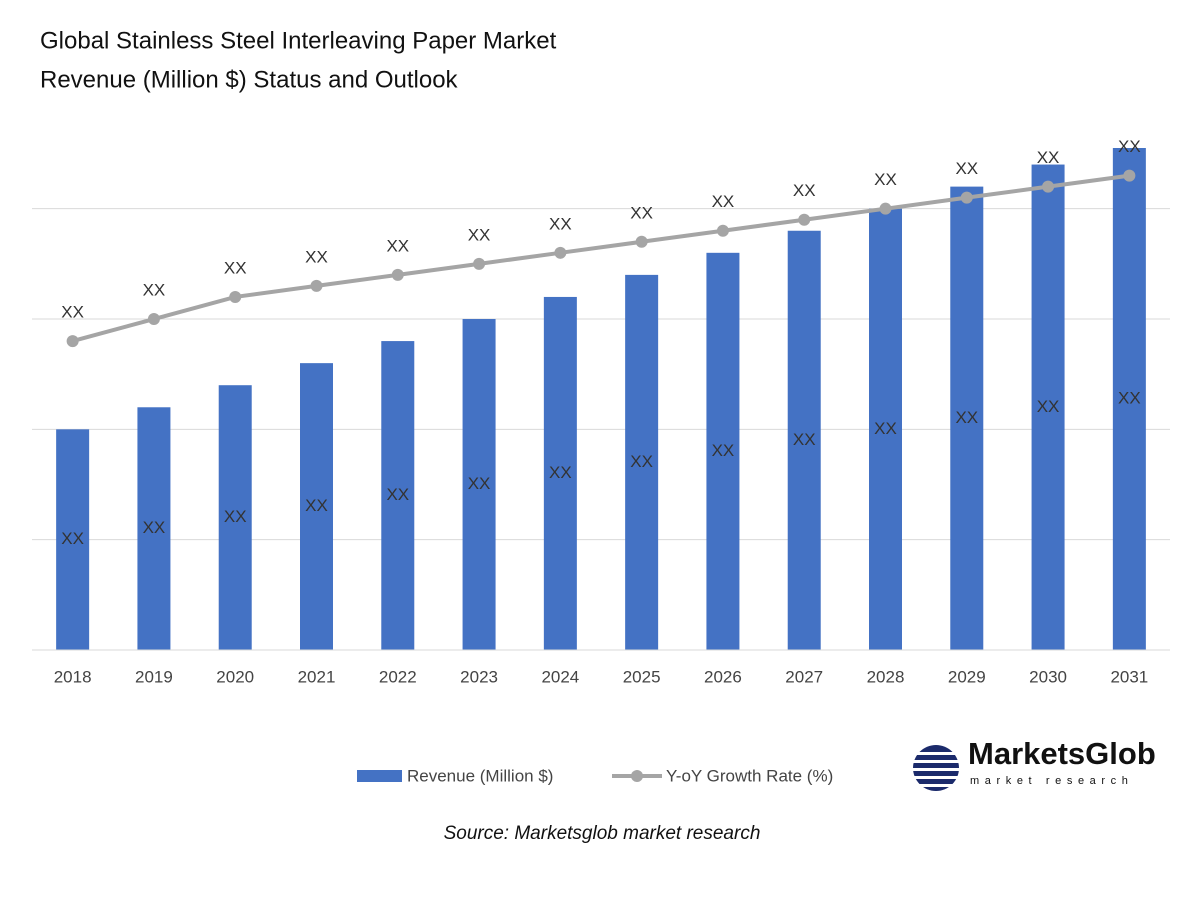 This screenshot has height=900, width=1200. I want to click on x-tick-label: 2024, so click(560, 676).